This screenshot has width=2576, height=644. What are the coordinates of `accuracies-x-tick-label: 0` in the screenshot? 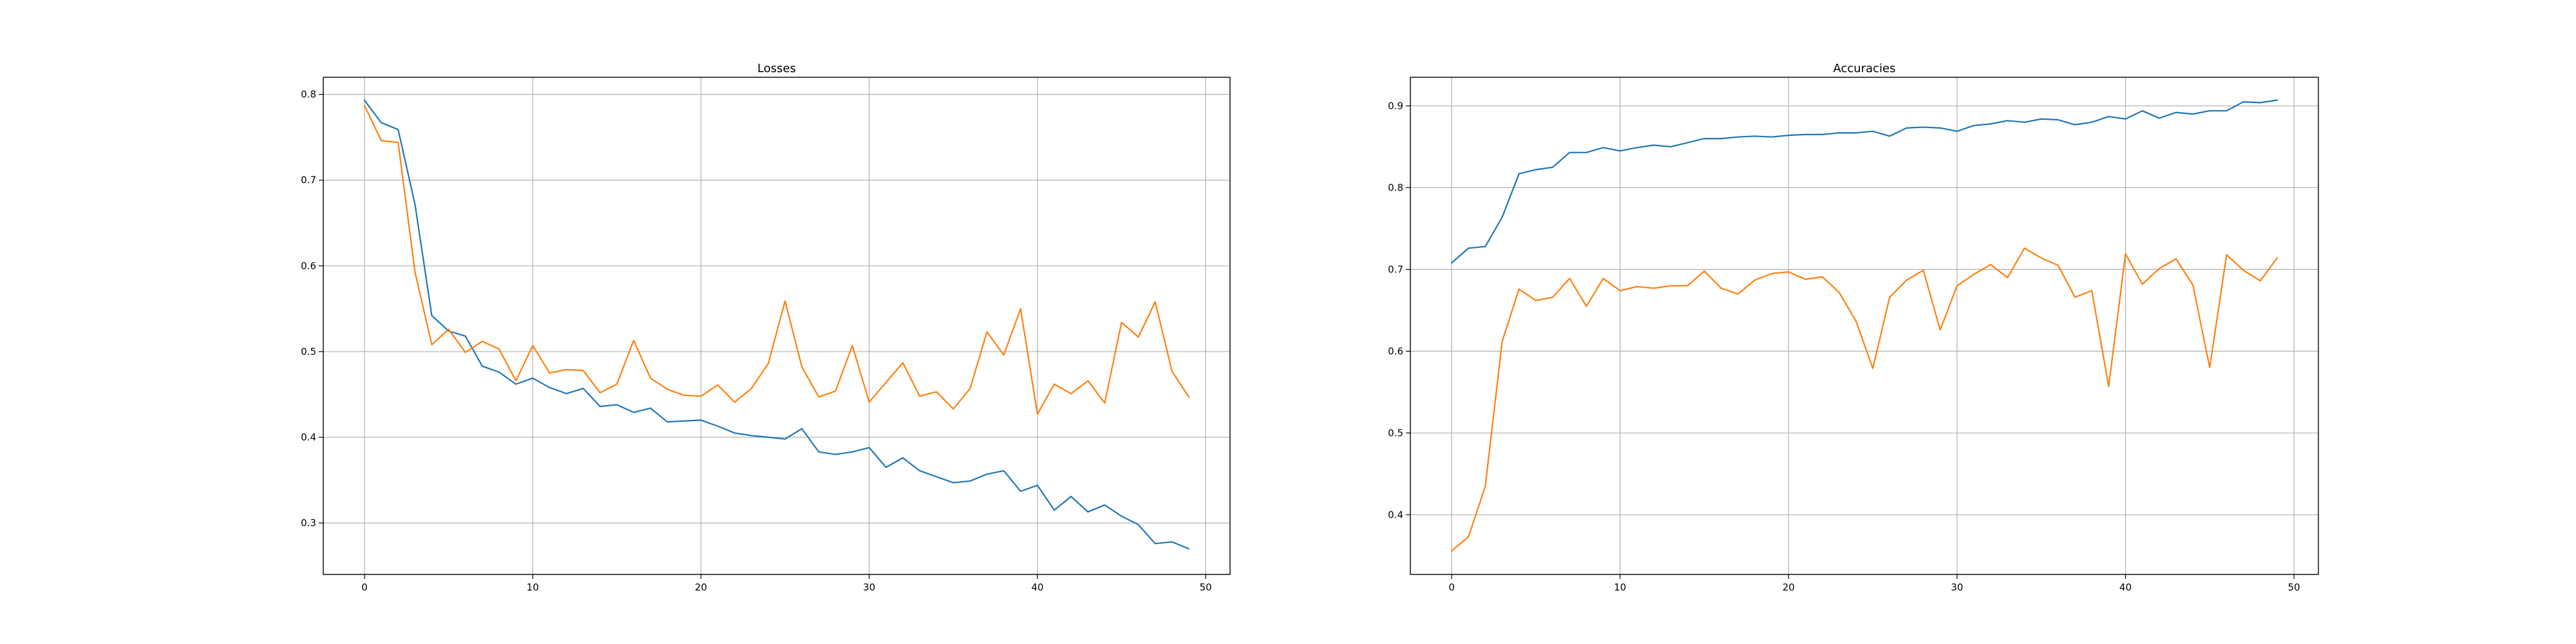 It's located at (1451, 587).